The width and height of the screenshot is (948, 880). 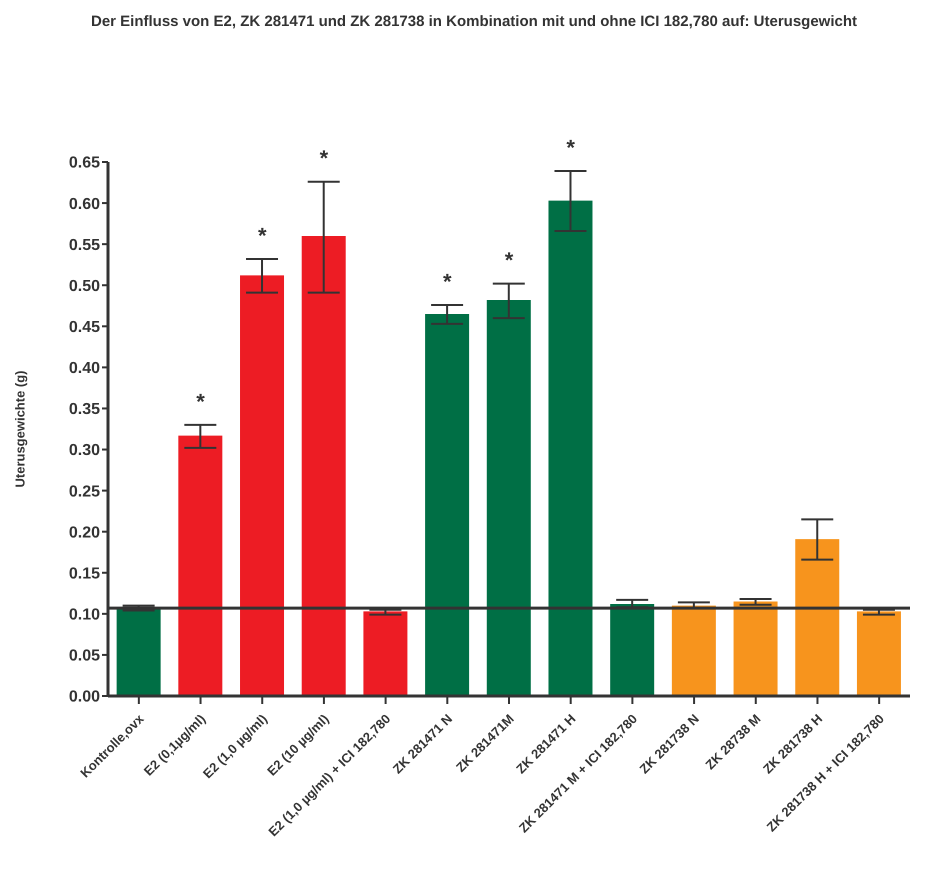 I want to click on y-tick-label: 0.40, so click(x=84, y=369).